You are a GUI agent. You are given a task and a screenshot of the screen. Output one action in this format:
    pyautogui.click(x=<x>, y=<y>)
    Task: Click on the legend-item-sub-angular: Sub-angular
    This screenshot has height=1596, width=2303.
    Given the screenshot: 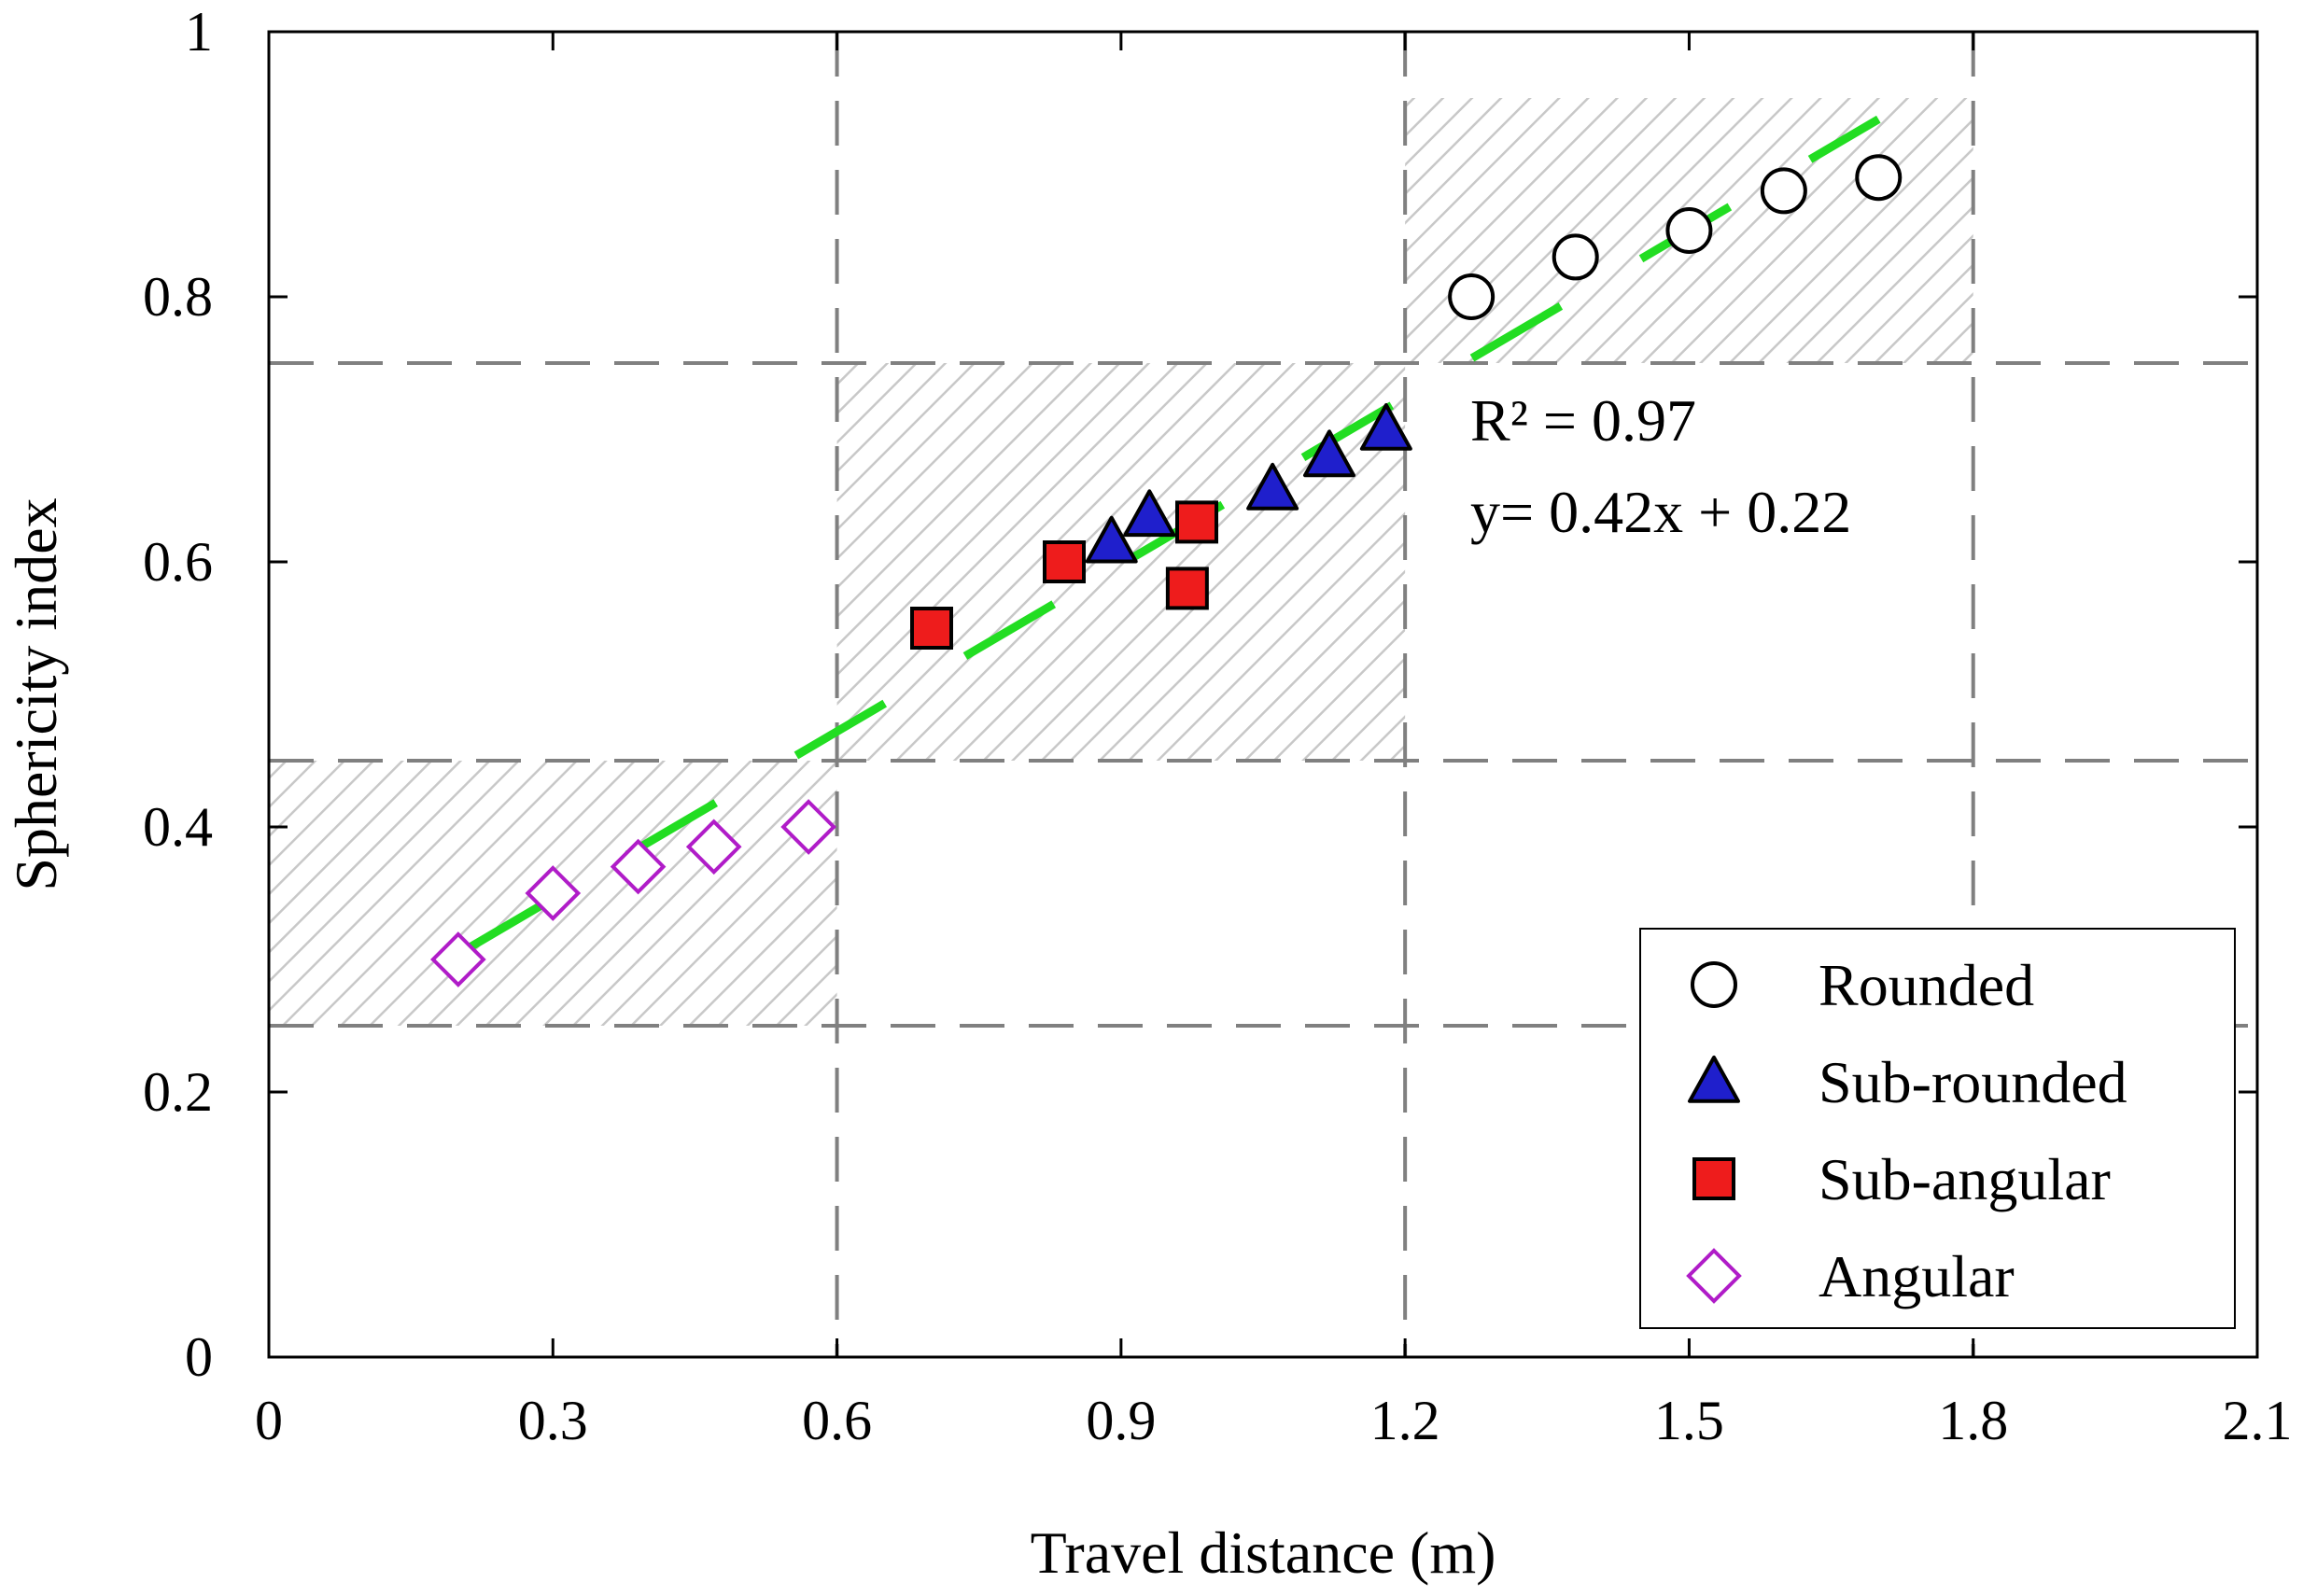 What is the action you would take?
    pyautogui.click(x=1901, y=1179)
    